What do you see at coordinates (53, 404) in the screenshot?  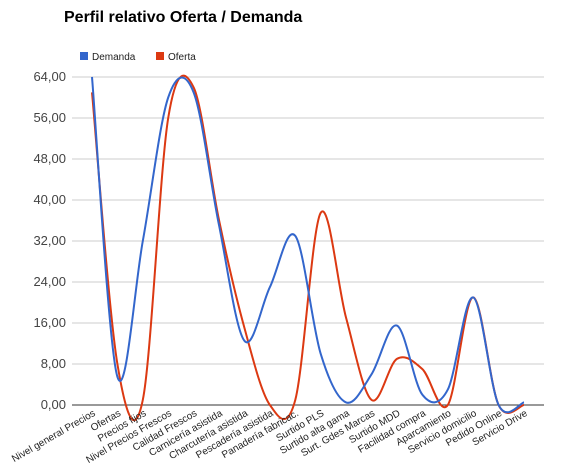 I see `y-tick-label: 0,00` at bounding box center [53, 404].